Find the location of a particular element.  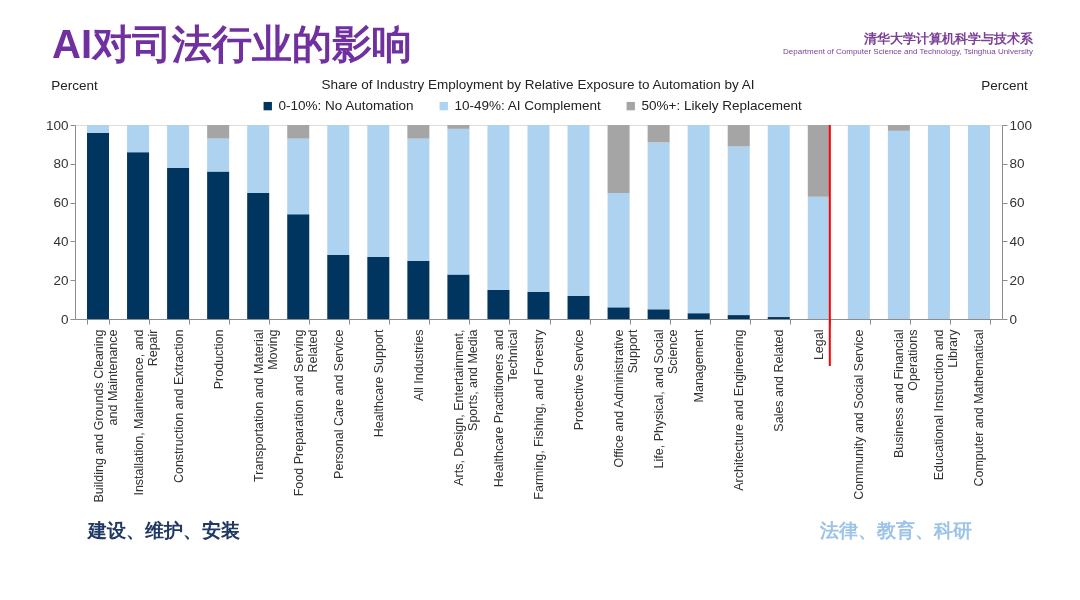

legend-label: 50%+: Likely Replacement is located at coordinates (721, 106).